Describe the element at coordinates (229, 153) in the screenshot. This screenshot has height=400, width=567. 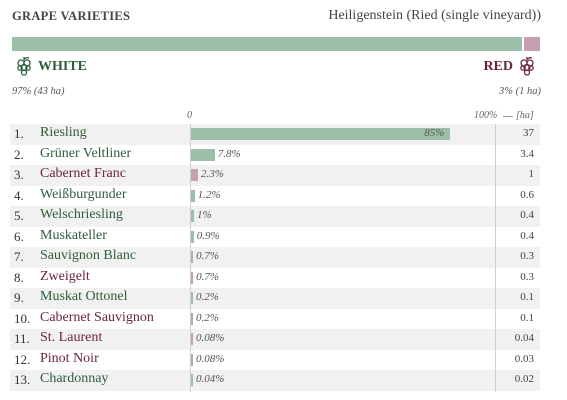
I see `variety-share-label: 7.8%` at that location.